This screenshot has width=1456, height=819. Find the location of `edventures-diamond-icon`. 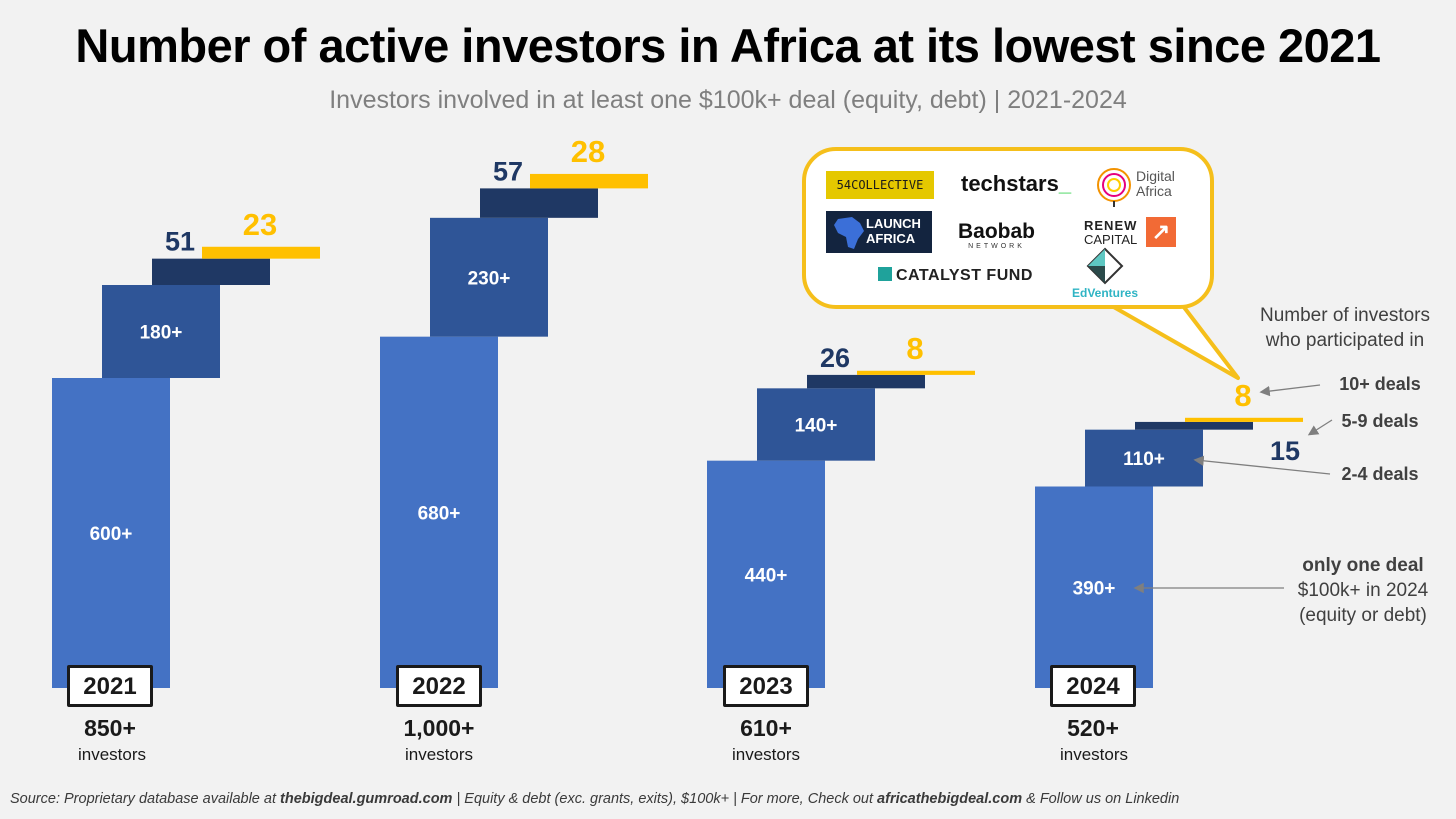

edventures-diamond-icon is located at coordinates (1105, 266).